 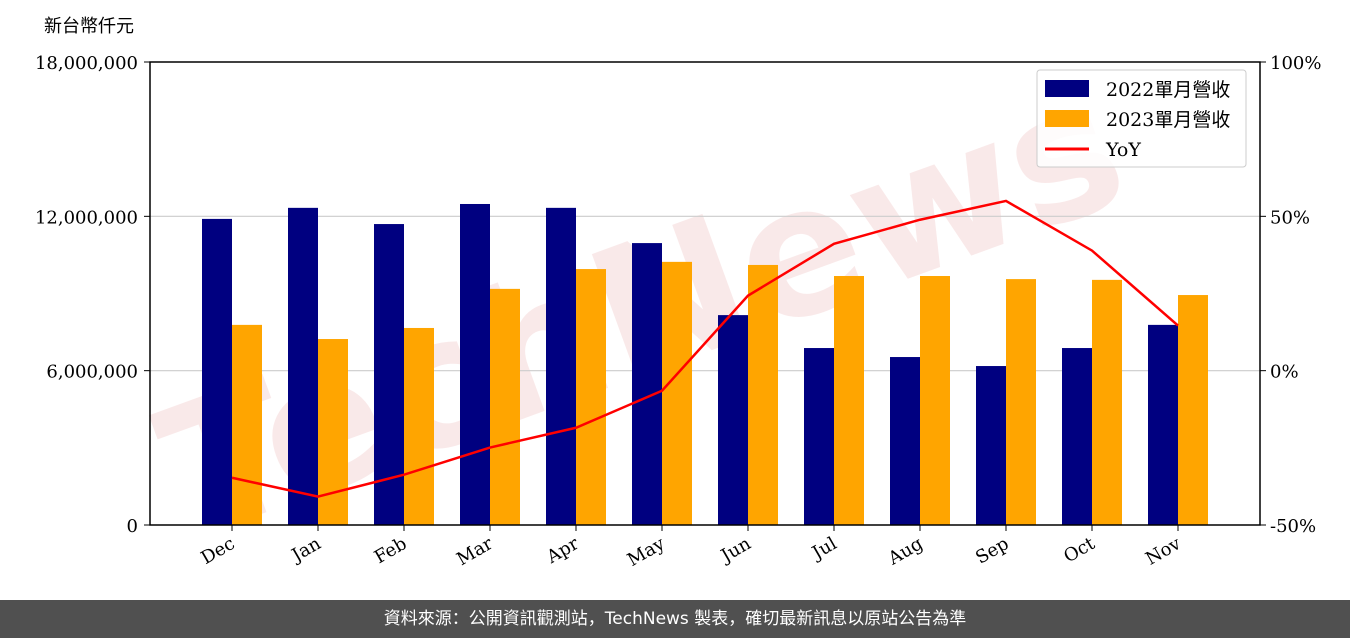 What do you see at coordinates (824, 549) in the screenshot?
I see `x-tick-label: Jul` at bounding box center [824, 549].